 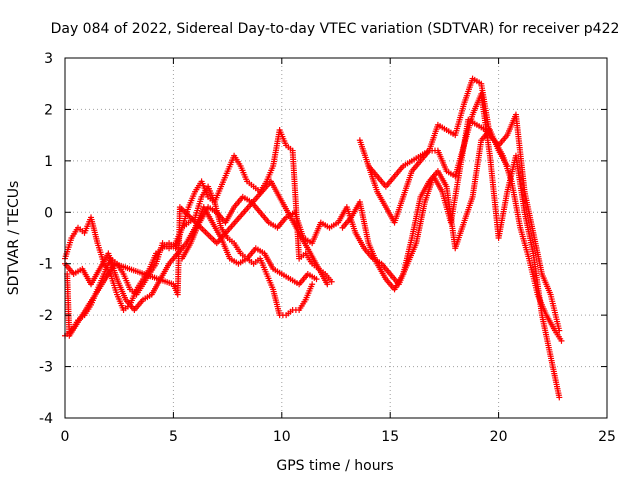 What do you see at coordinates (46, 419) in the screenshot?
I see `y-tick-label: -4` at bounding box center [46, 419].